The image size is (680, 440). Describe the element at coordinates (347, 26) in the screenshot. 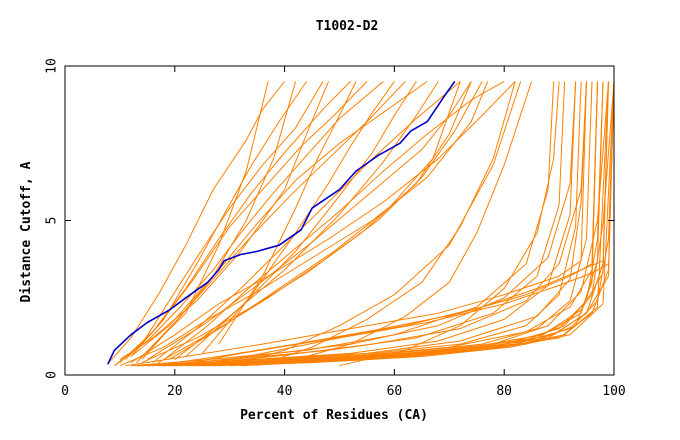

I see `chart-title: T1002-D2` at that location.